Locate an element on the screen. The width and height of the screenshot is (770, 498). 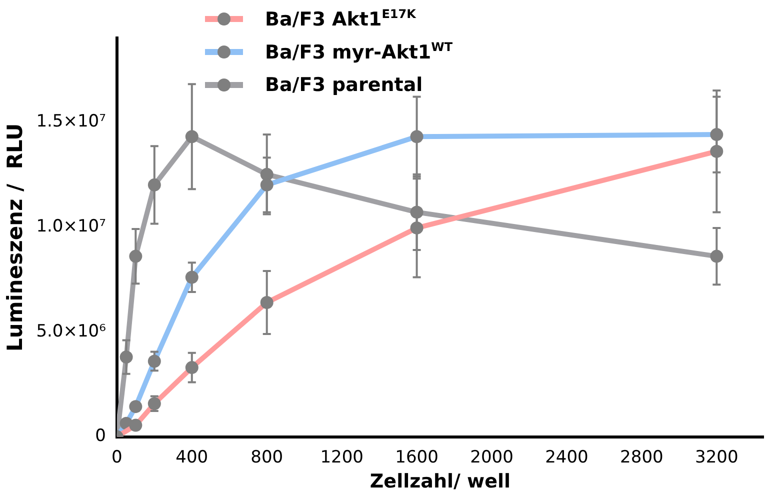
x-tick-label: 400 is located at coordinates (192, 457).